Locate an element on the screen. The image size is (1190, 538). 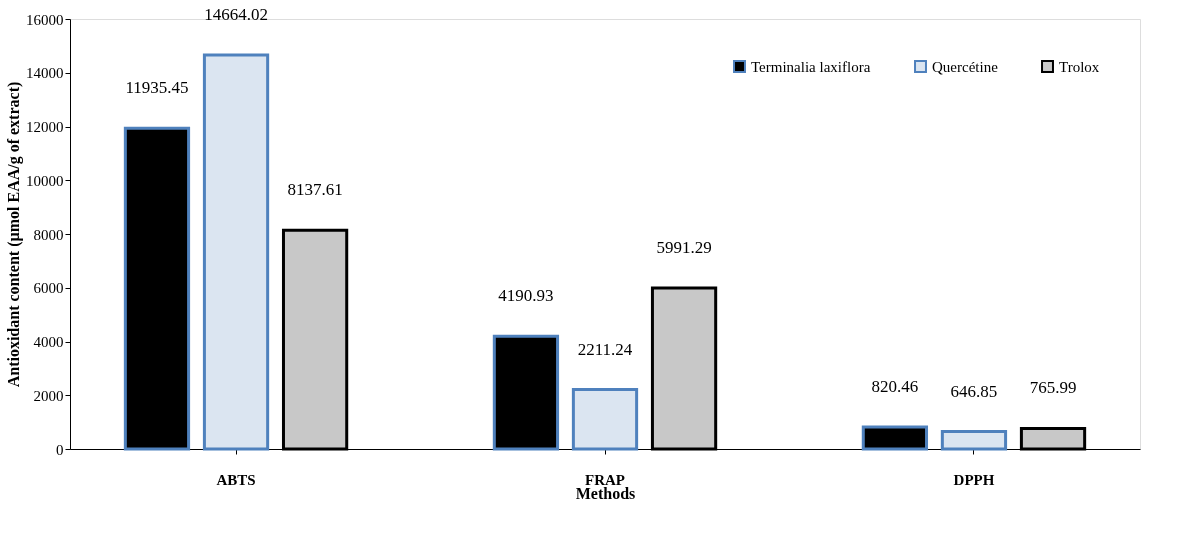
y-tick-label: 8000 is located at coordinates (48, 234).